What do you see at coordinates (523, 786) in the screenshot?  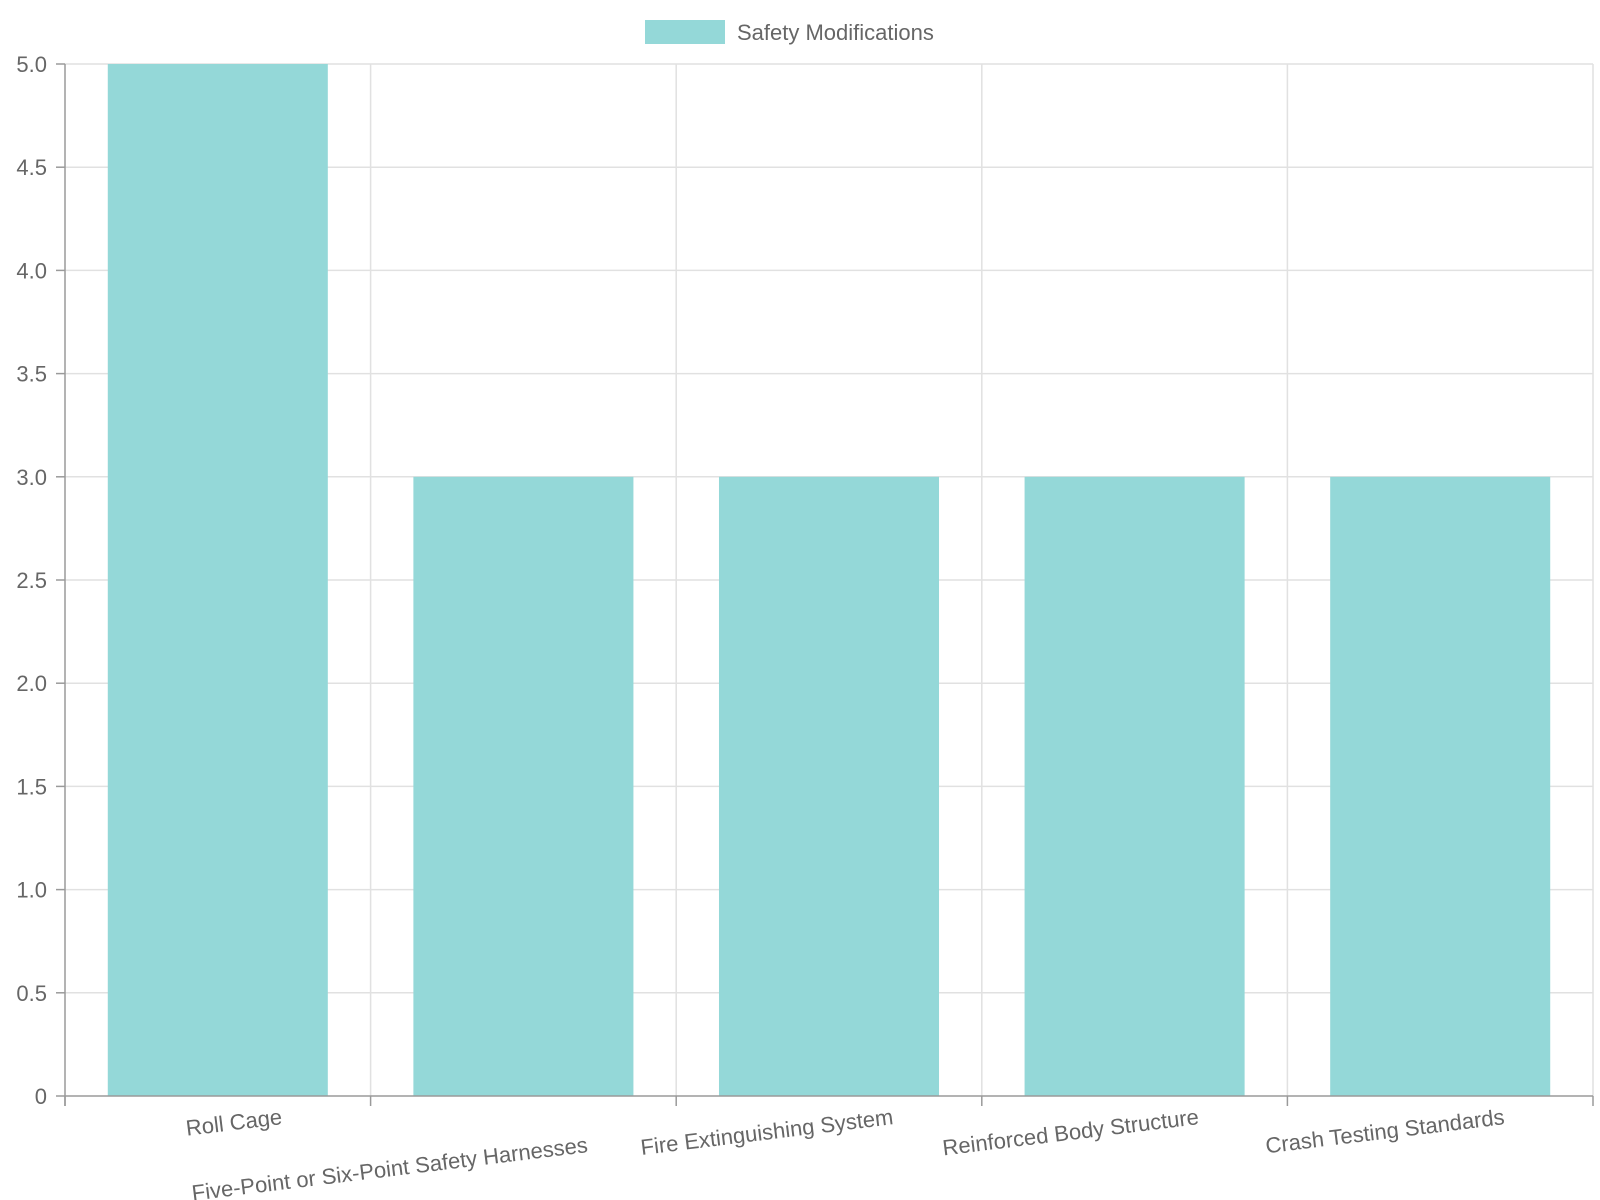 I see `bar-five-point-or-six-point-safety-harnesses` at bounding box center [523, 786].